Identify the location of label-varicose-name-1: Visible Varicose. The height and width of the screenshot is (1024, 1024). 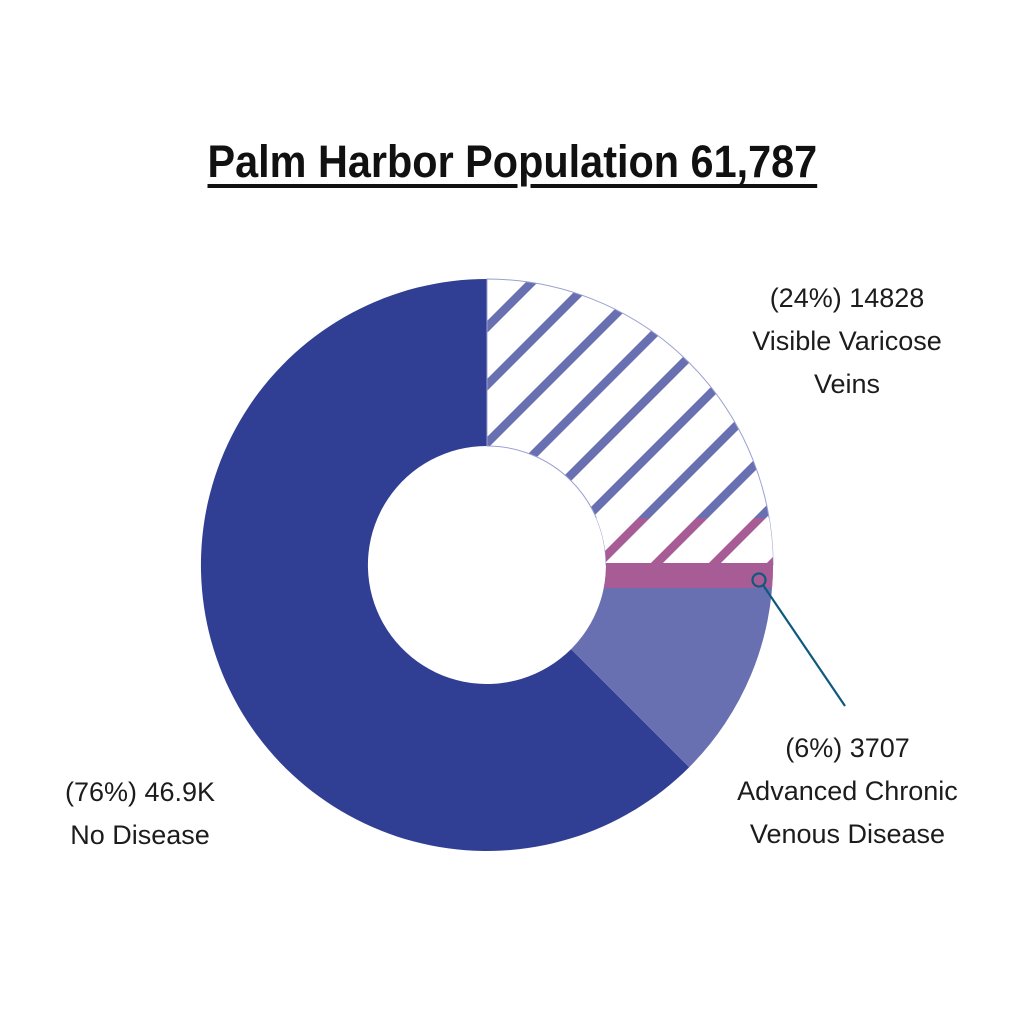
(847, 341).